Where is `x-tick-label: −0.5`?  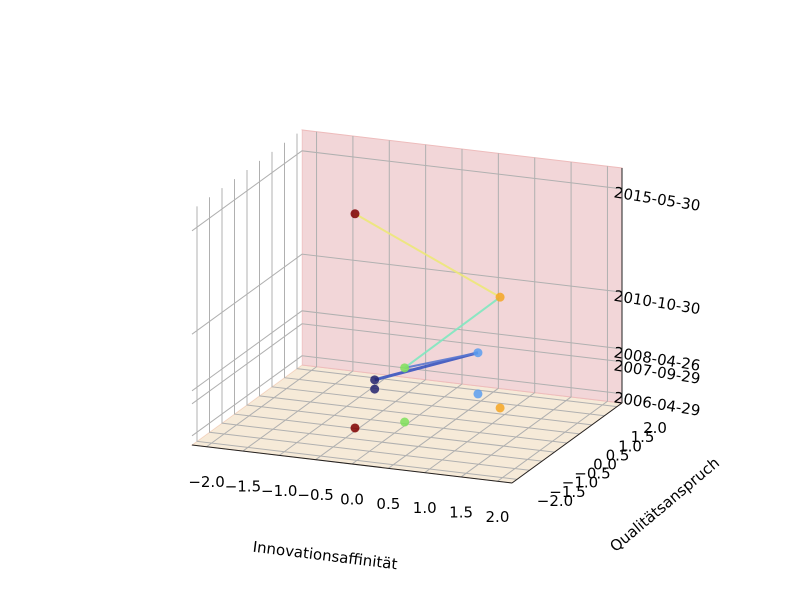
x-tick-label: −0.5 is located at coordinates (315, 495).